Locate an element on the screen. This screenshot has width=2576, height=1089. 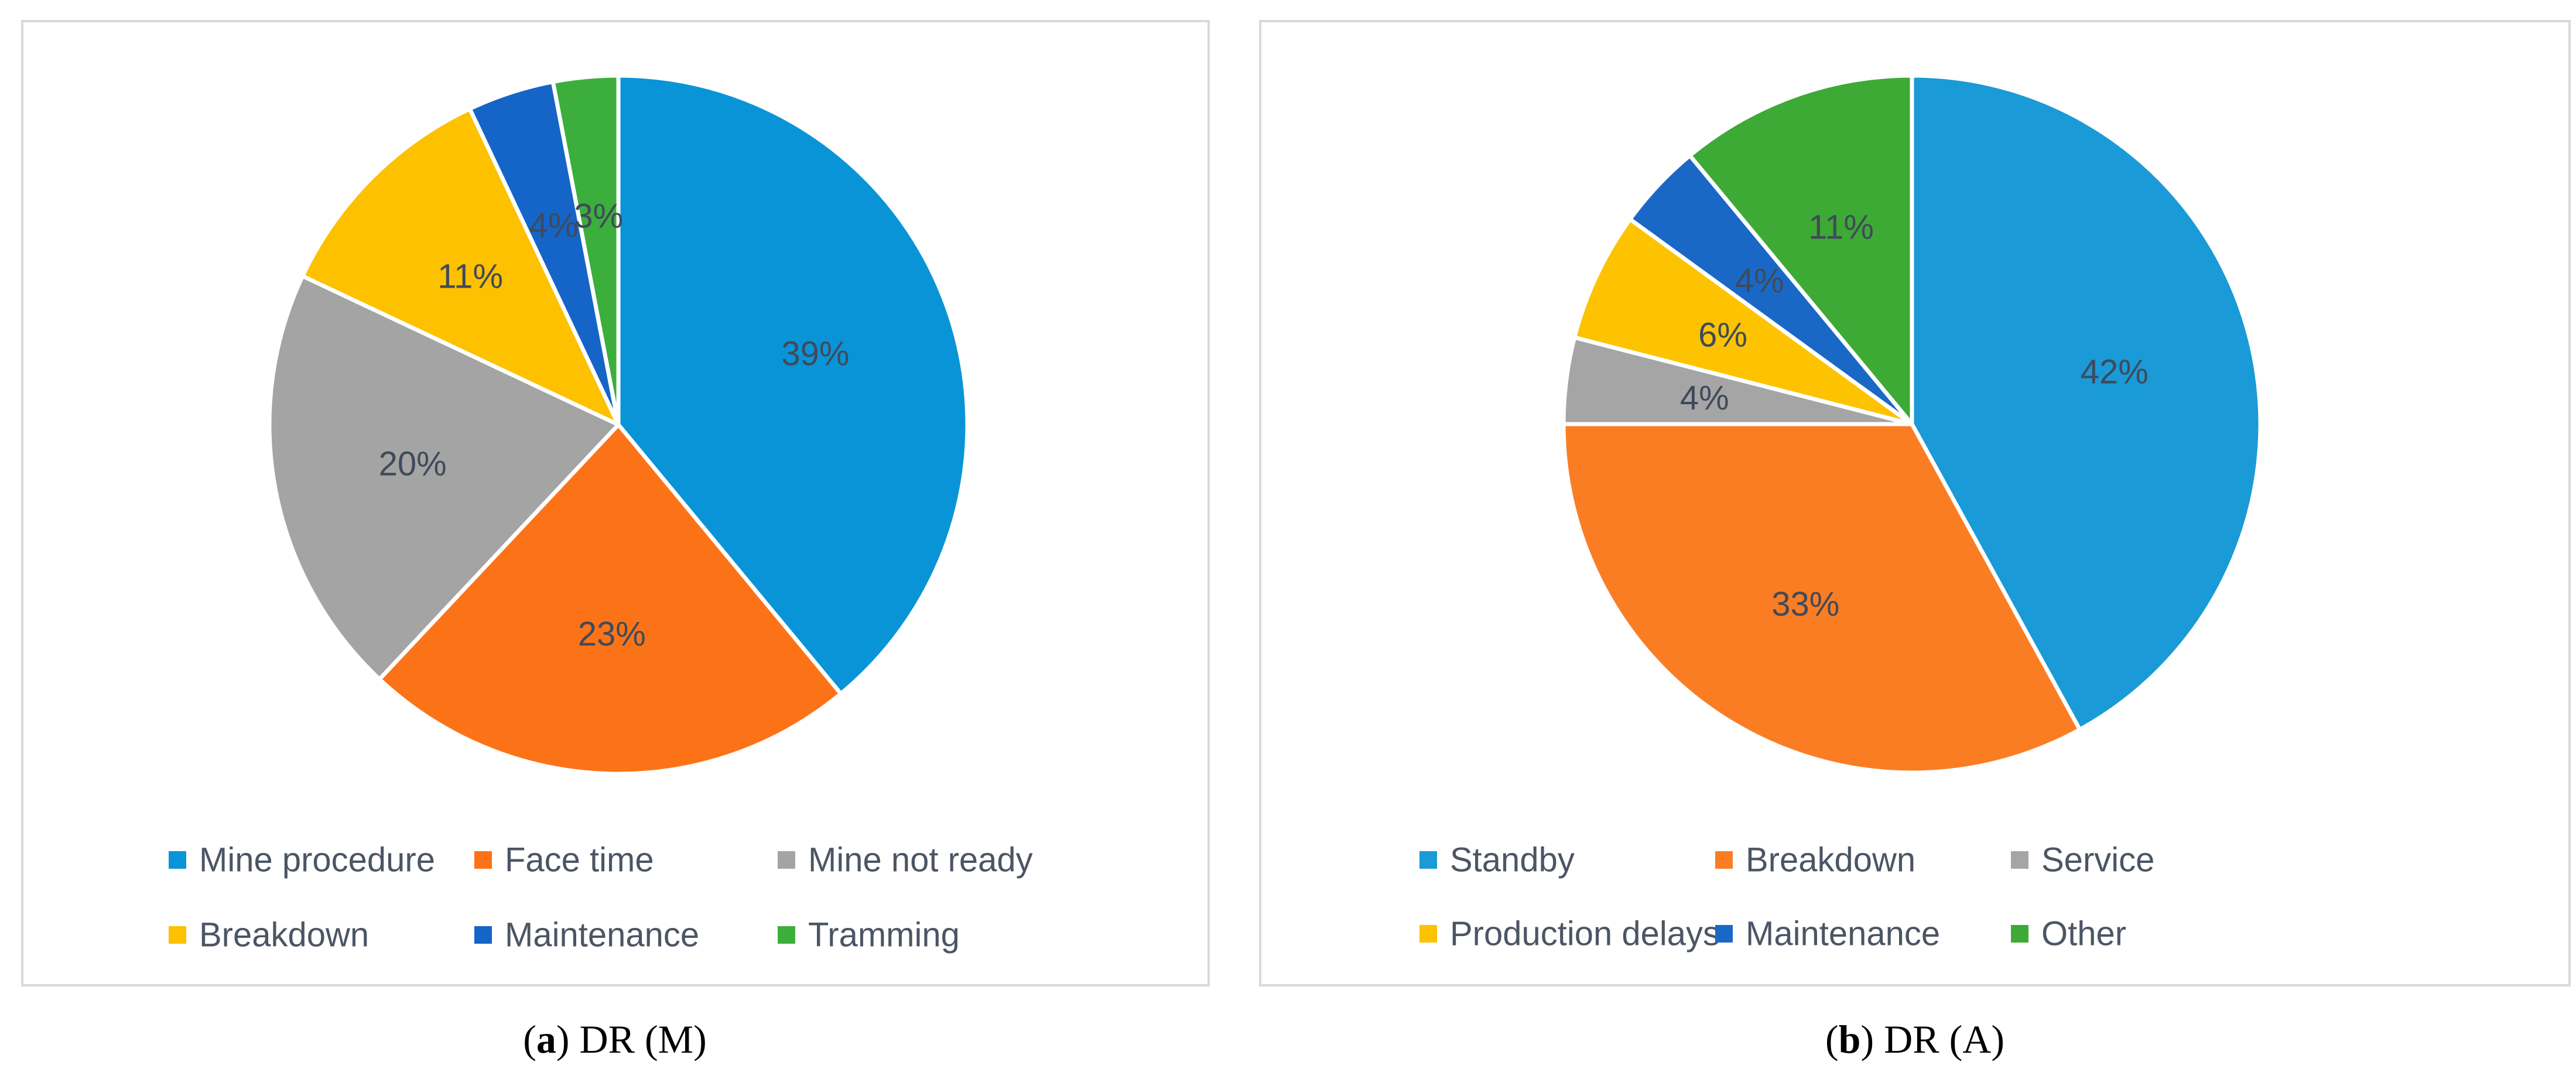
legend-swatch-standby is located at coordinates (1428, 860).